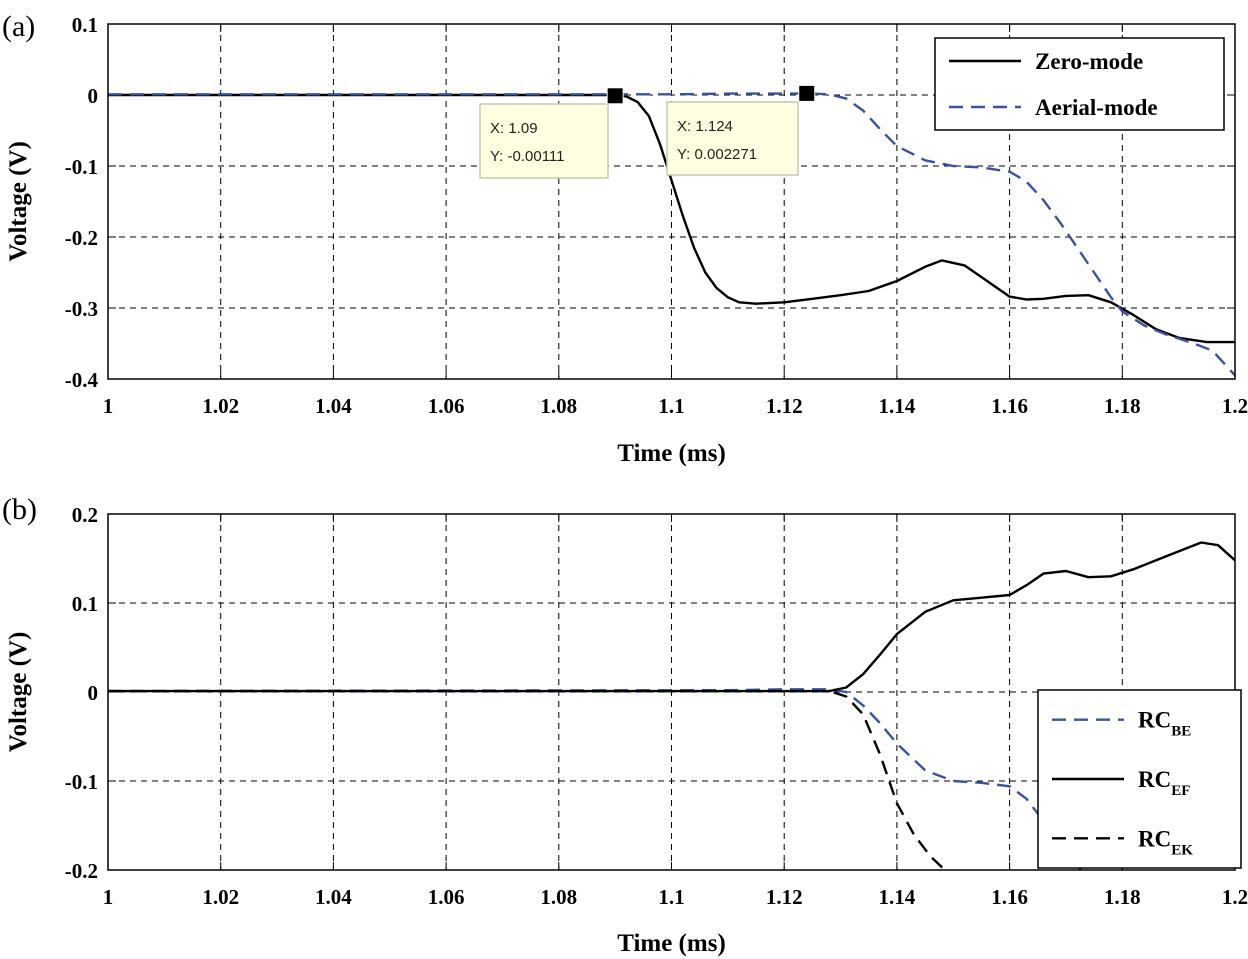 The height and width of the screenshot is (959, 1248). I want to click on series-line-rc-ef, so click(671, 617).